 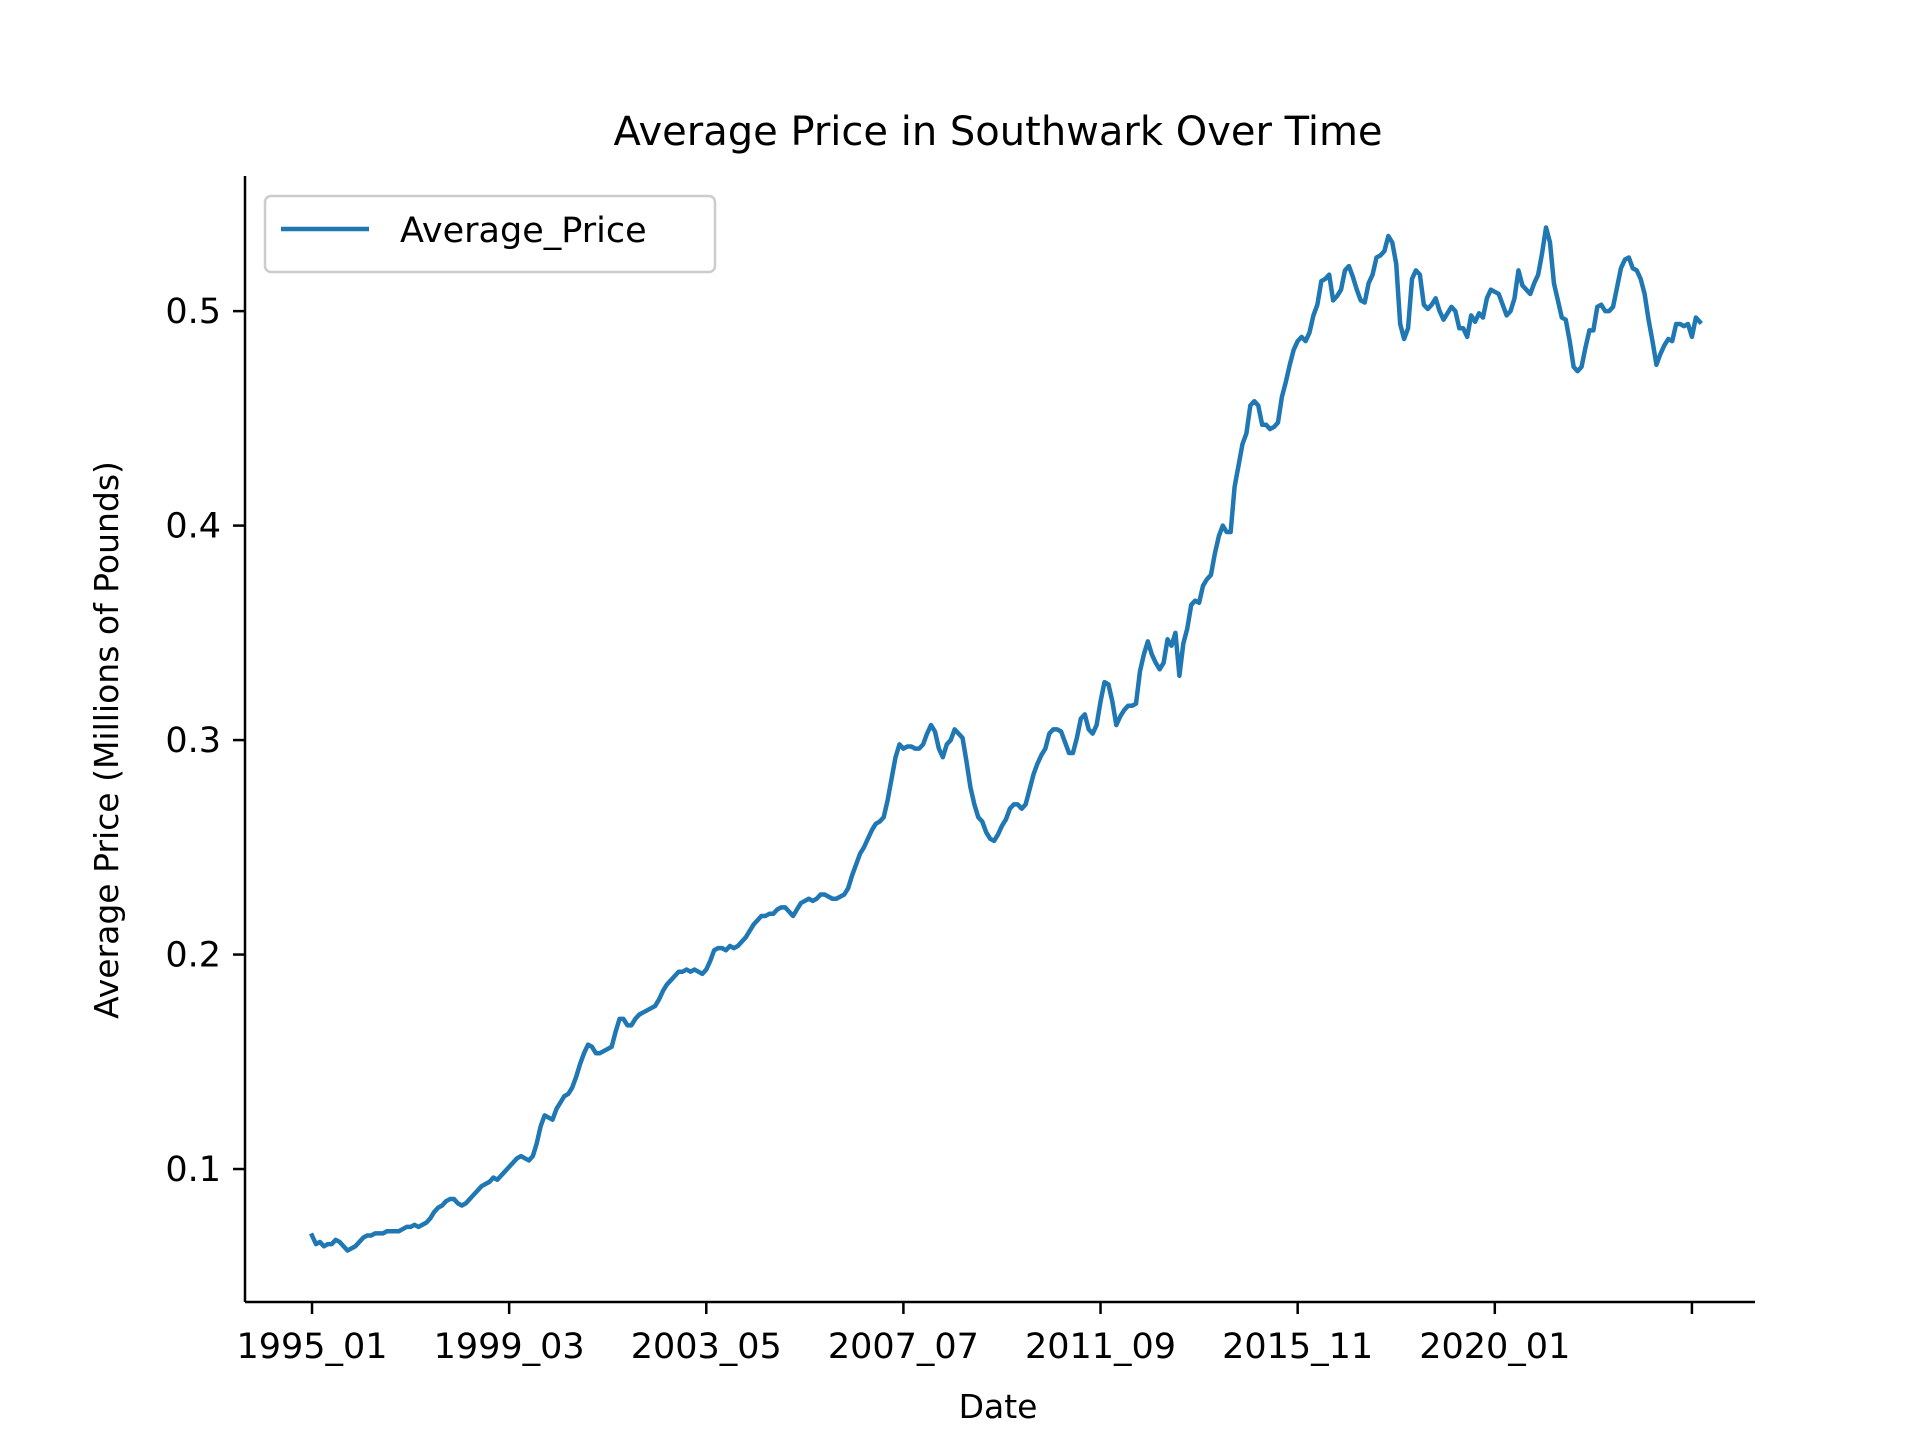 I want to click on x-tick-label: 1999_03, so click(x=509, y=1347).